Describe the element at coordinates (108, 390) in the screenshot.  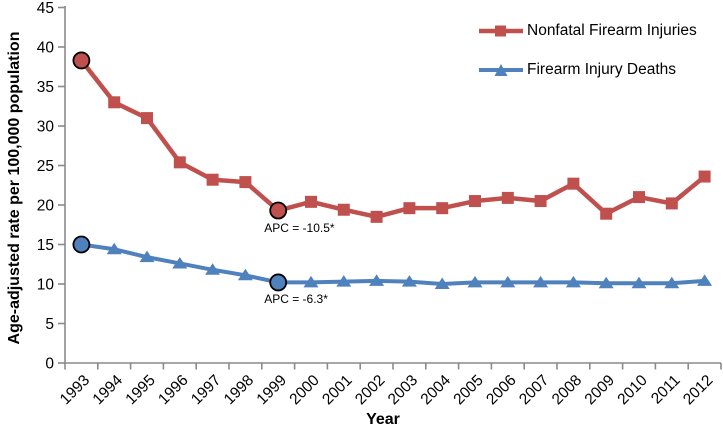
I see `x-tick-label: 1994` at that location.